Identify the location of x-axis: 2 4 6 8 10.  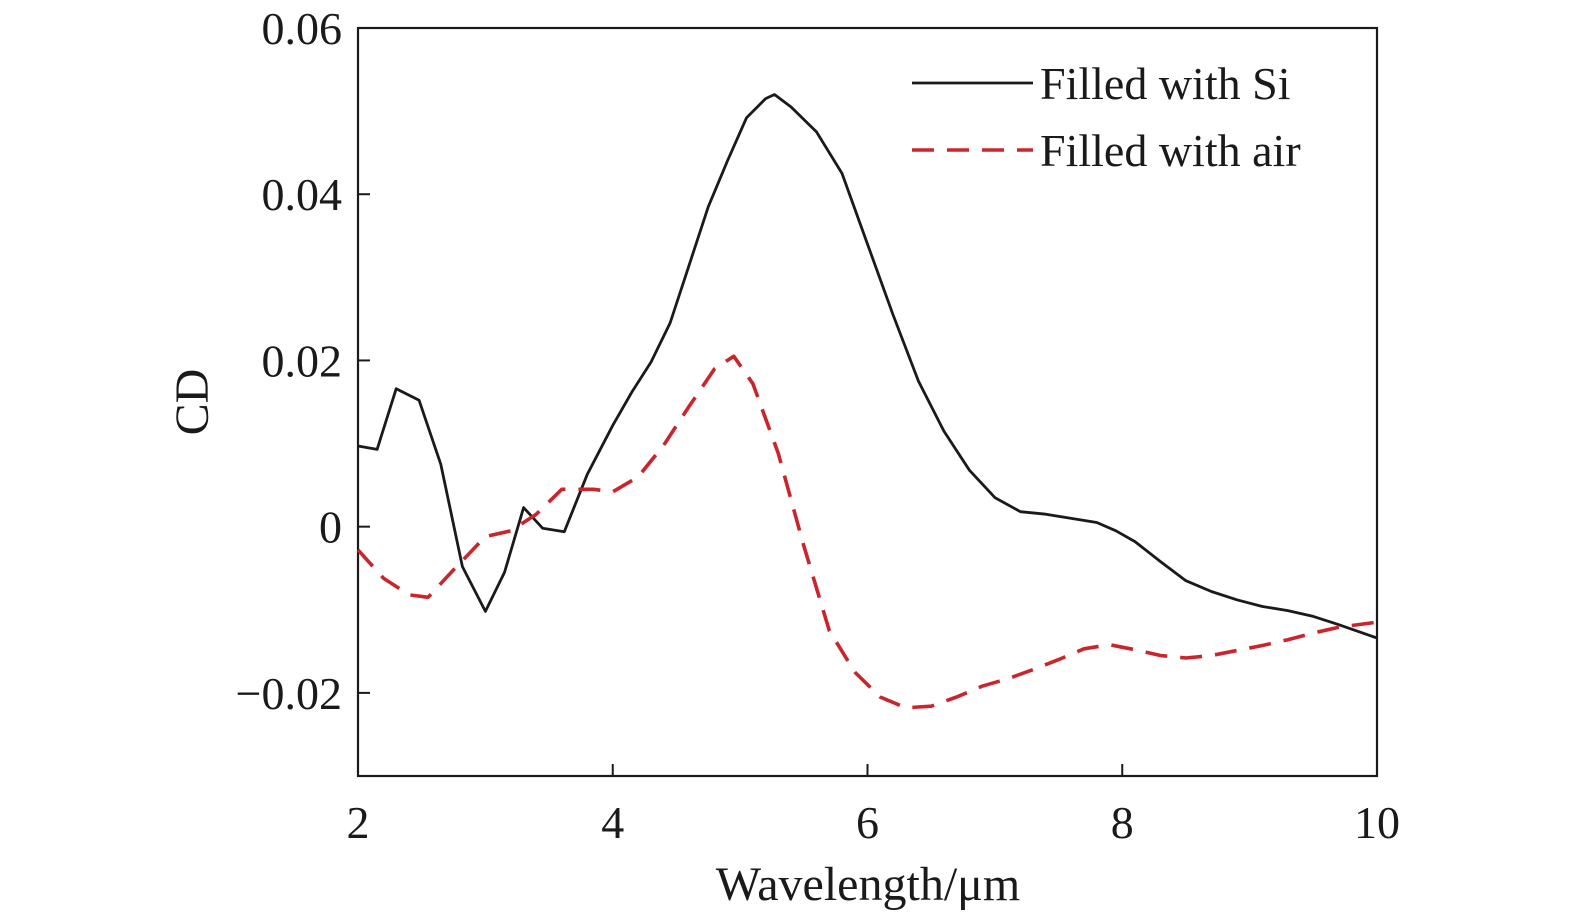
(873, 806).